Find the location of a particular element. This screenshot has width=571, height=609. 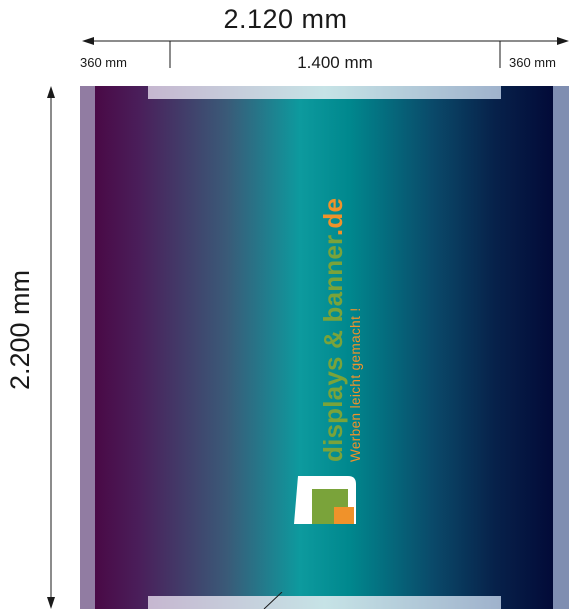

top-frame-bar is located at coordinates (324, 92).